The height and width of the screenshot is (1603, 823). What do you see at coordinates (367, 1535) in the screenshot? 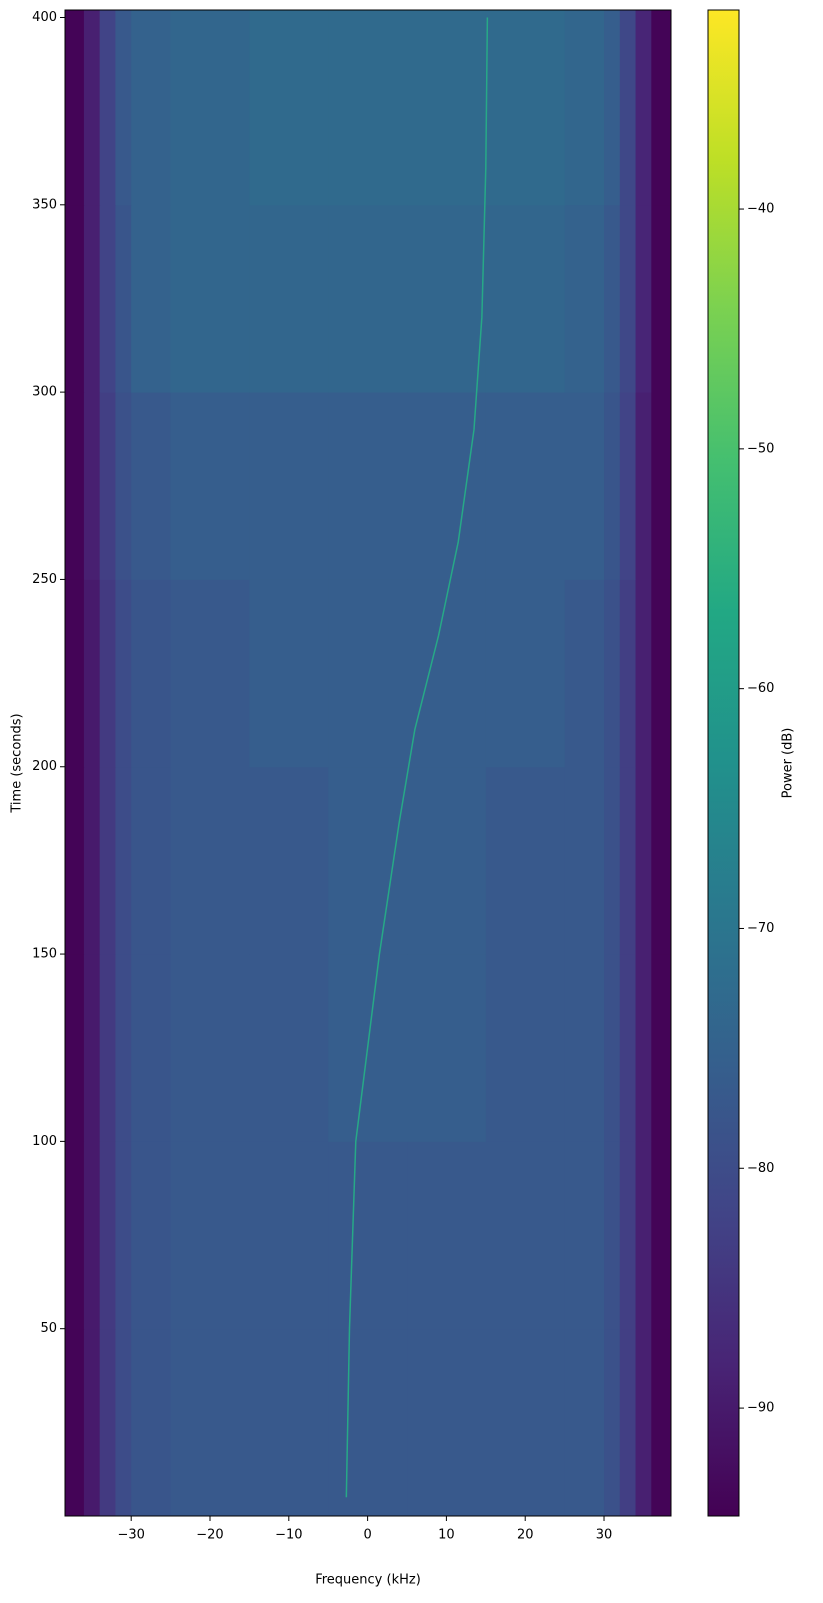
I see `x-tick-label: 0` at bounding box center [367, 1535].